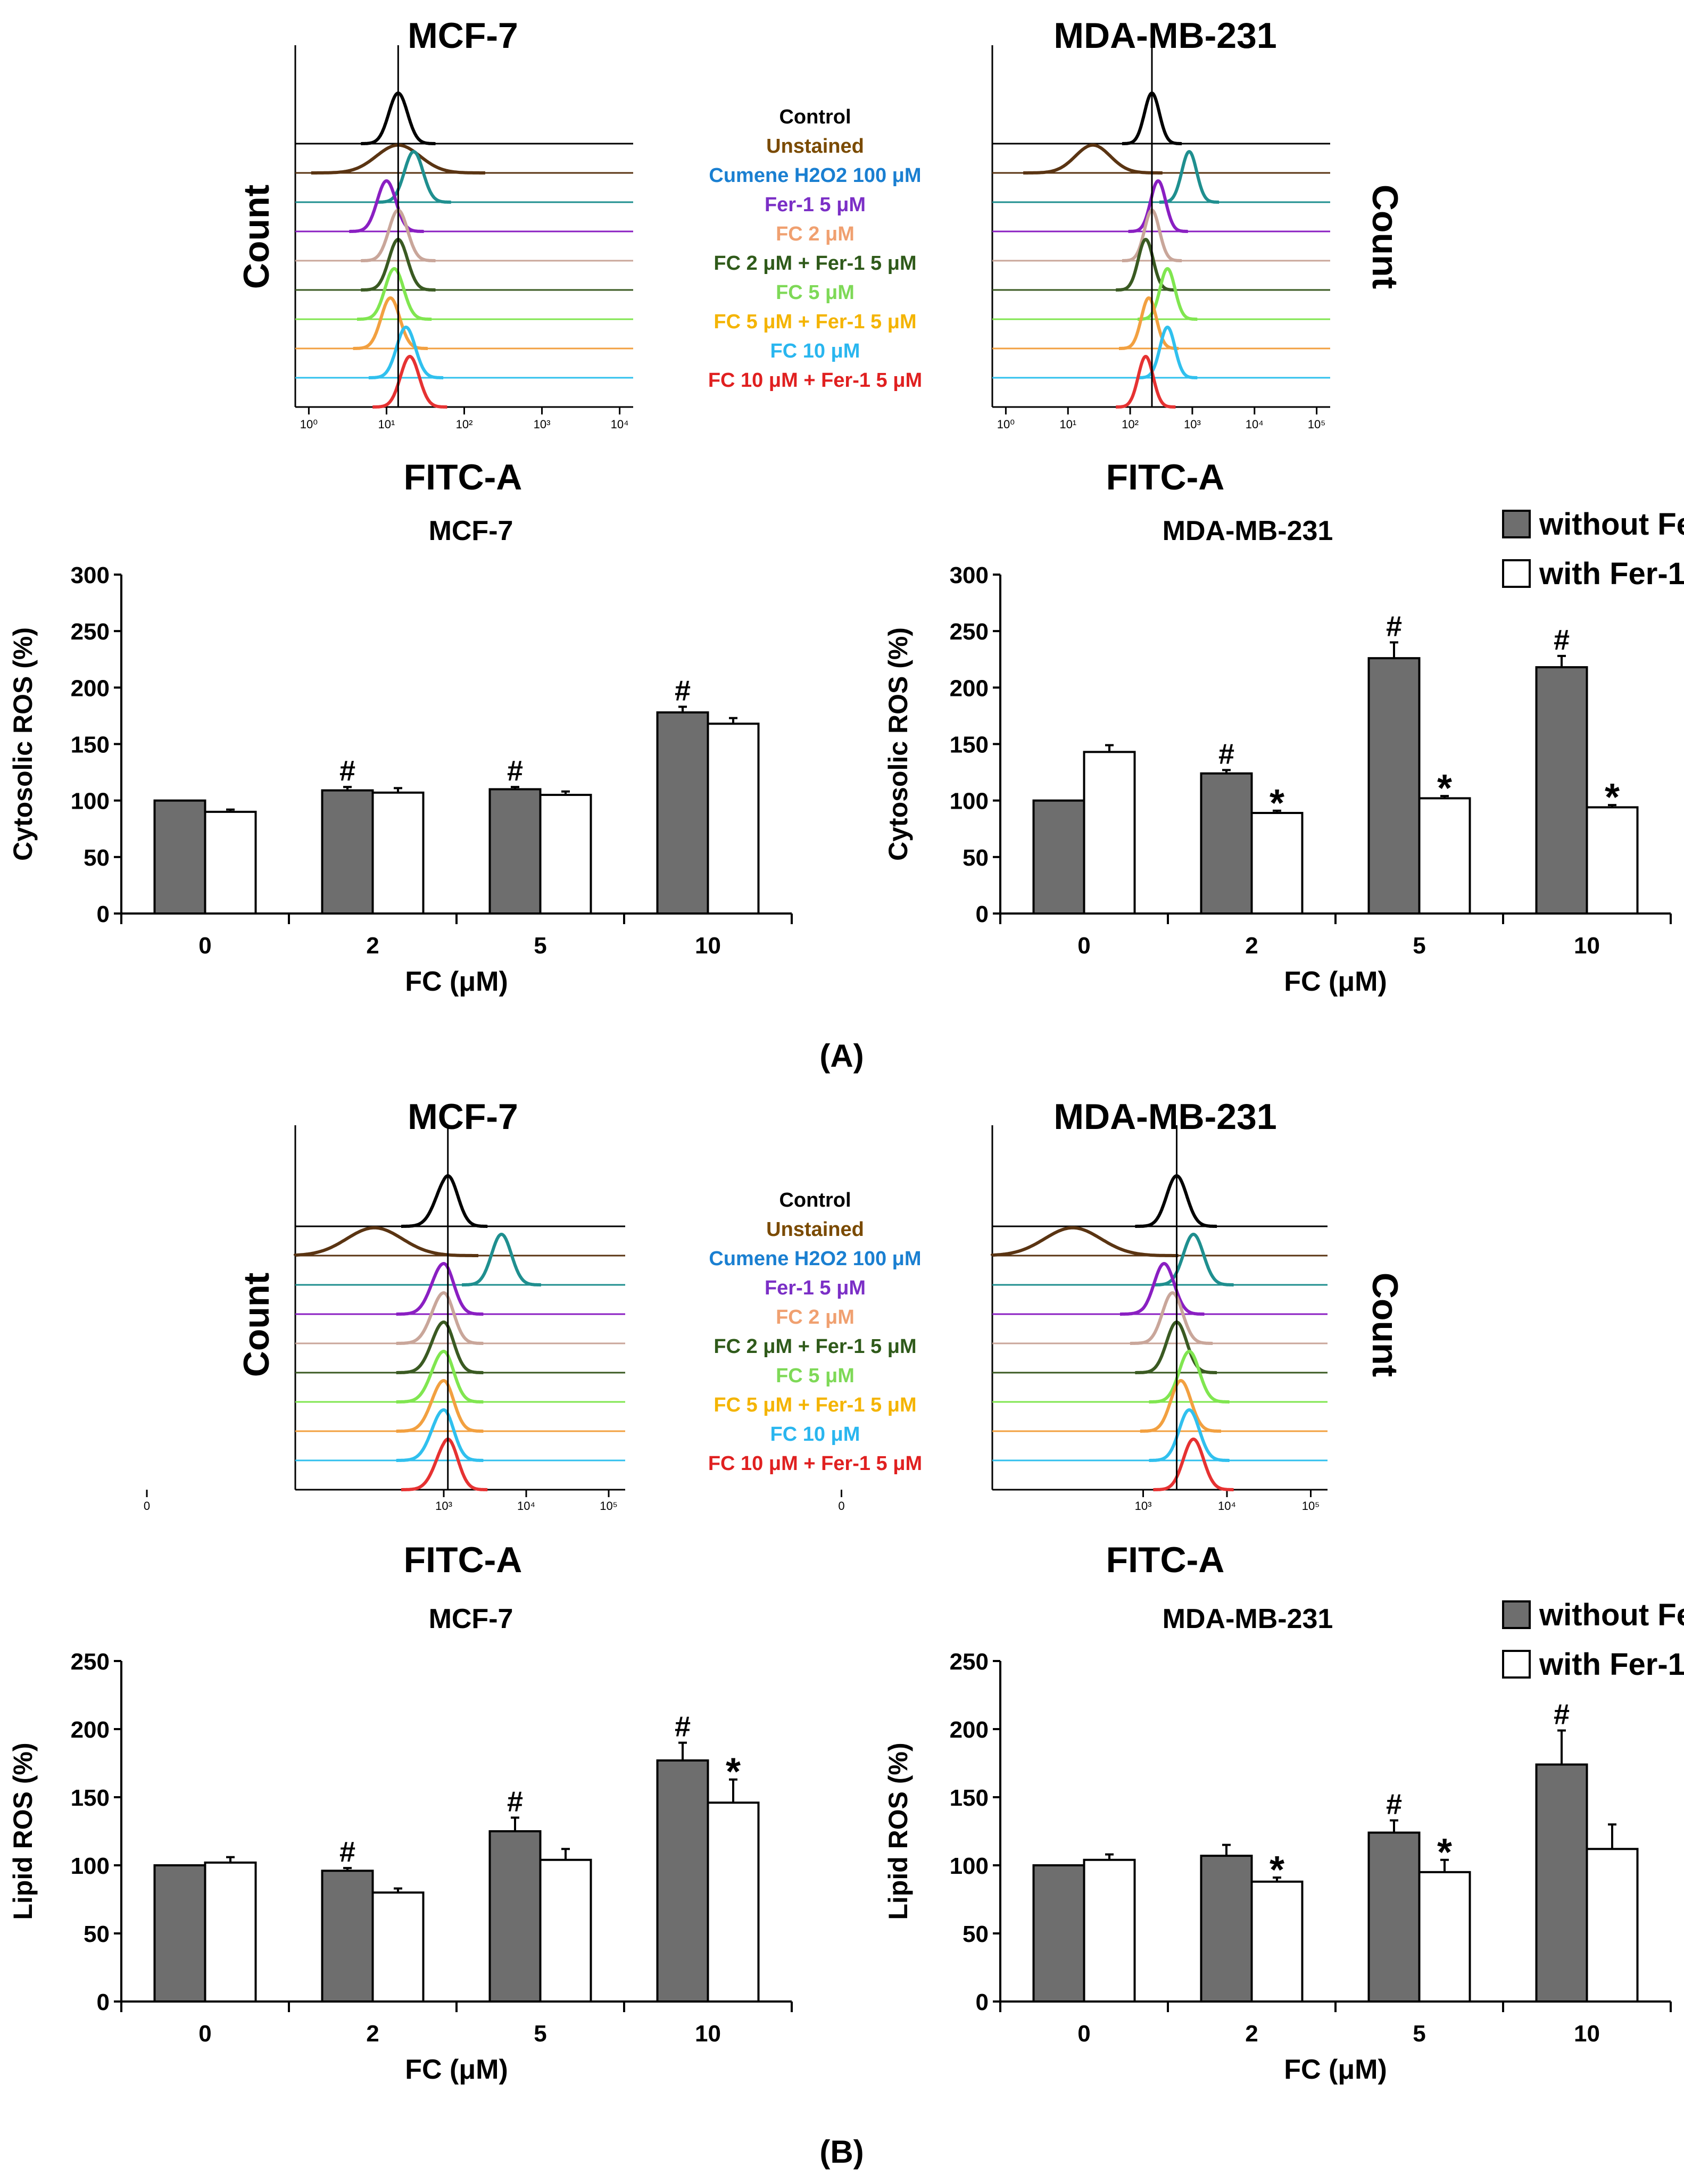  Describe the element at coordinates (708, 946) in the screenshot. I see `bar-x-tick-label: 10` at that location.